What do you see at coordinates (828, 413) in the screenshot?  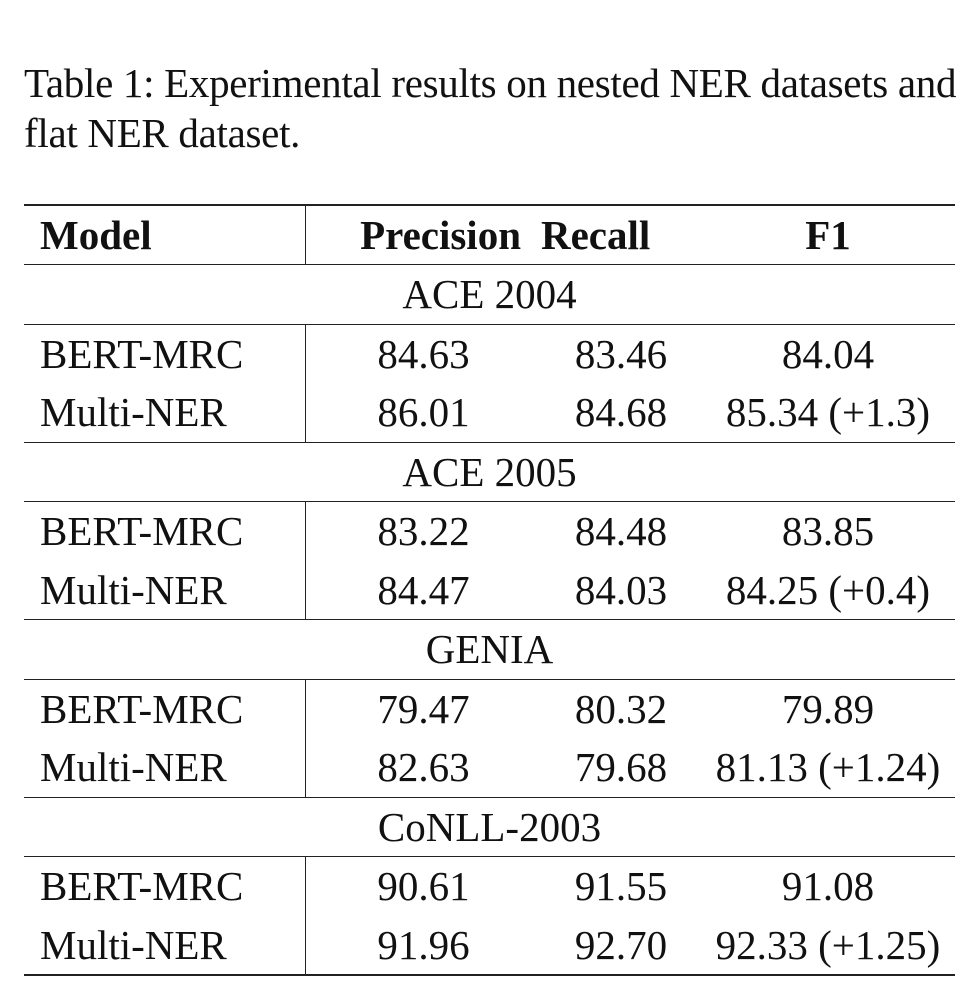 I see `f1-cell: 85.34 (+1.3)` at bounding box center [828, 413].